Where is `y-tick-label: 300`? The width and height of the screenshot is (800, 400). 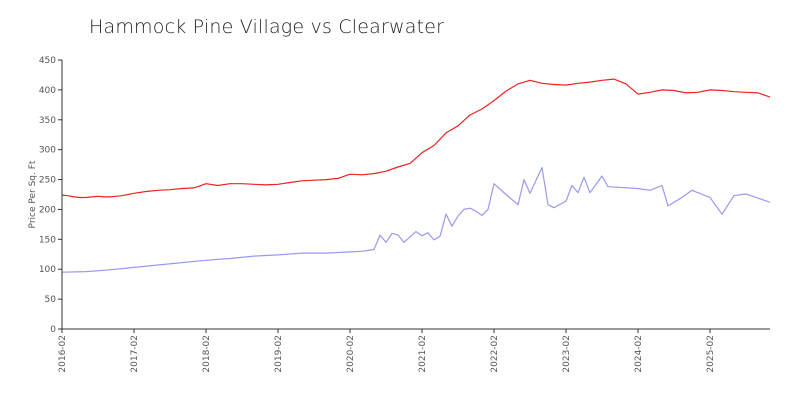
y-tick-label: 300 is located at coordinates (47, 151).